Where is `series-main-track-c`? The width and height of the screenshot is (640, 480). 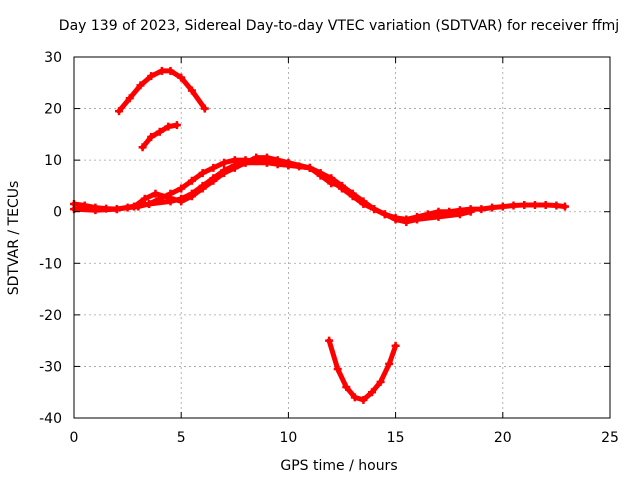 series-main-track-c is located at coordinates (238, 182).